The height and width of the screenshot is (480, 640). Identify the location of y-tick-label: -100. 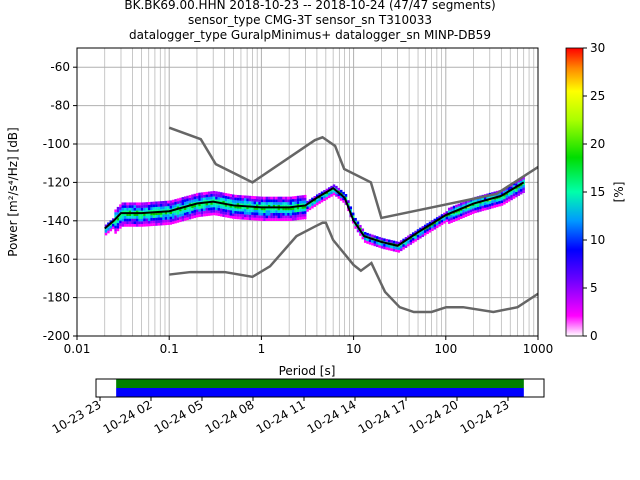
(56, 144).